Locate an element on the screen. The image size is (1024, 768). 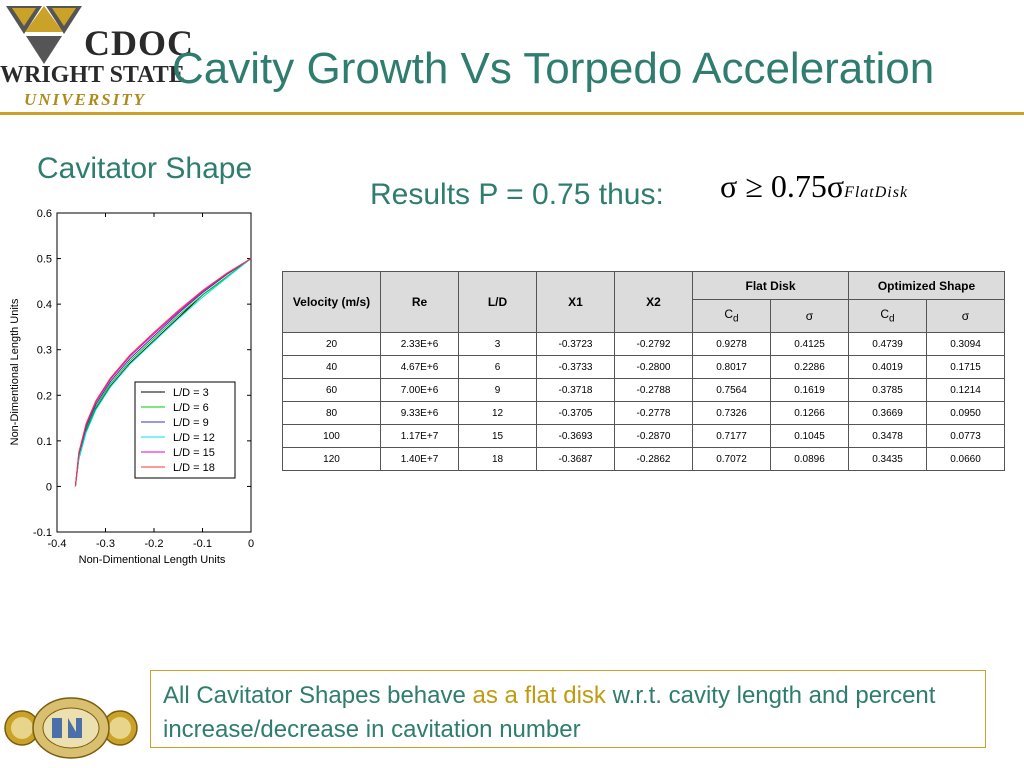
formula-subscript: FlatDisk is located at coordinates (876, 192).